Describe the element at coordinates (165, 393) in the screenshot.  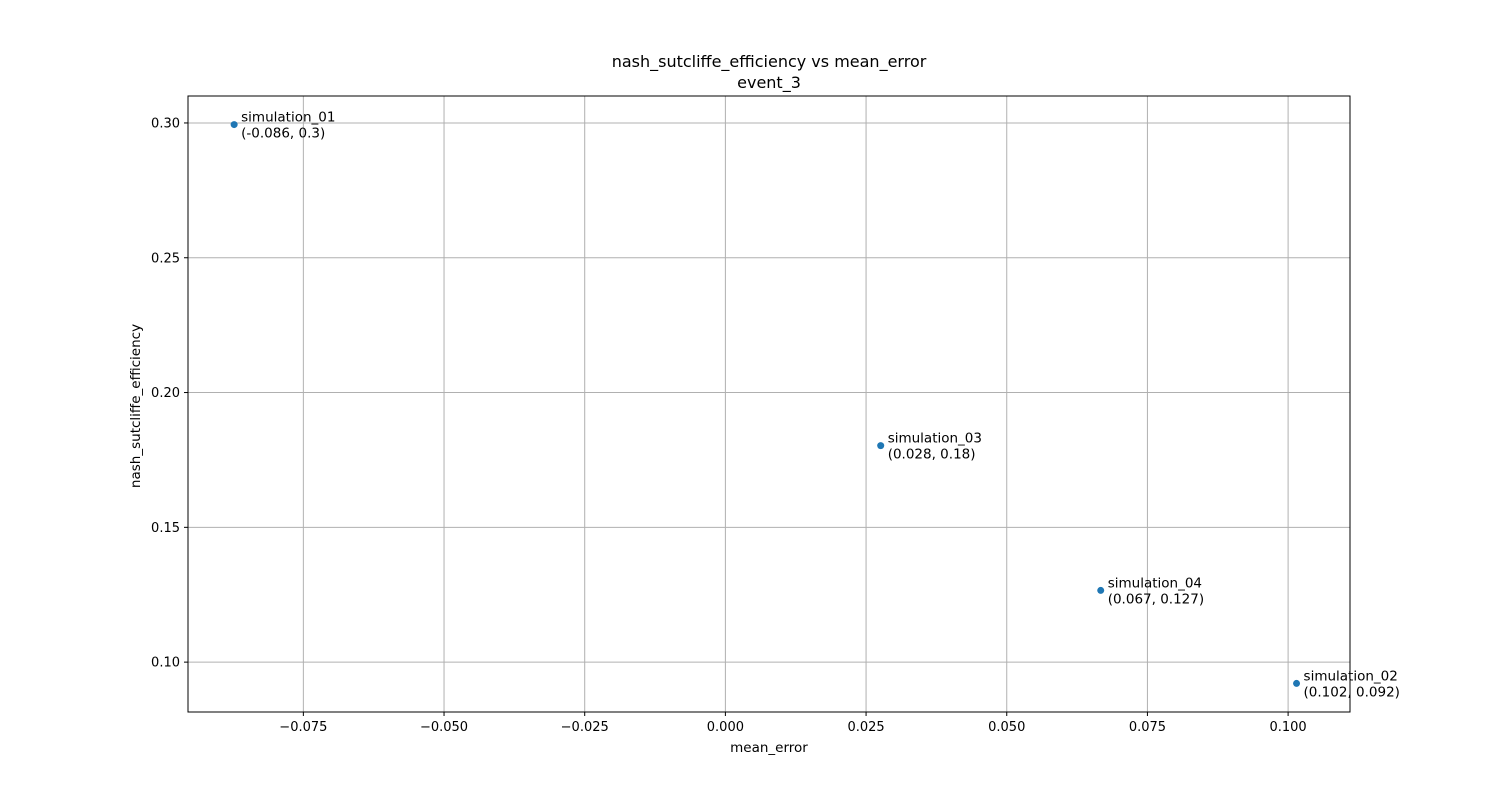
I see `y-tick-label: 0.20` at that location.